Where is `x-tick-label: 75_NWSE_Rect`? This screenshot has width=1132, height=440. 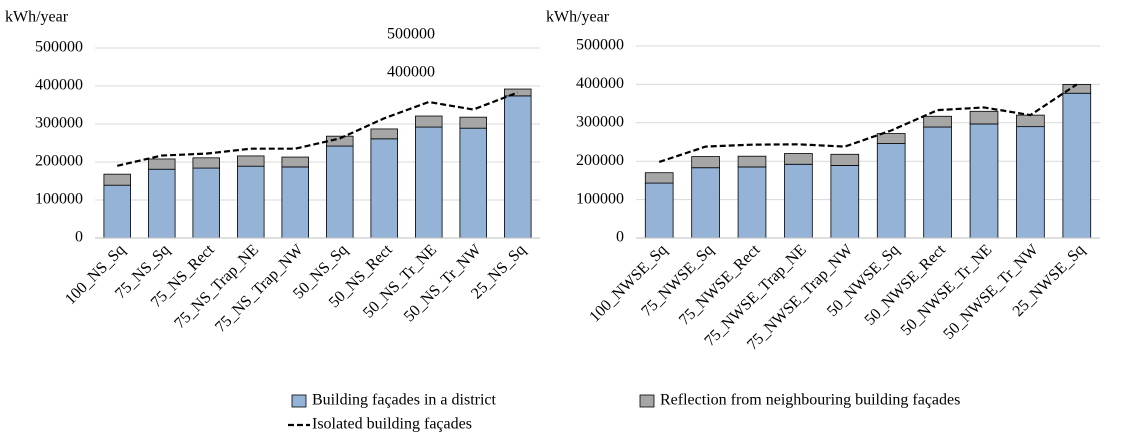 x-tick-label: 75_NWSE_Rect is located at coordinates (720, 285).